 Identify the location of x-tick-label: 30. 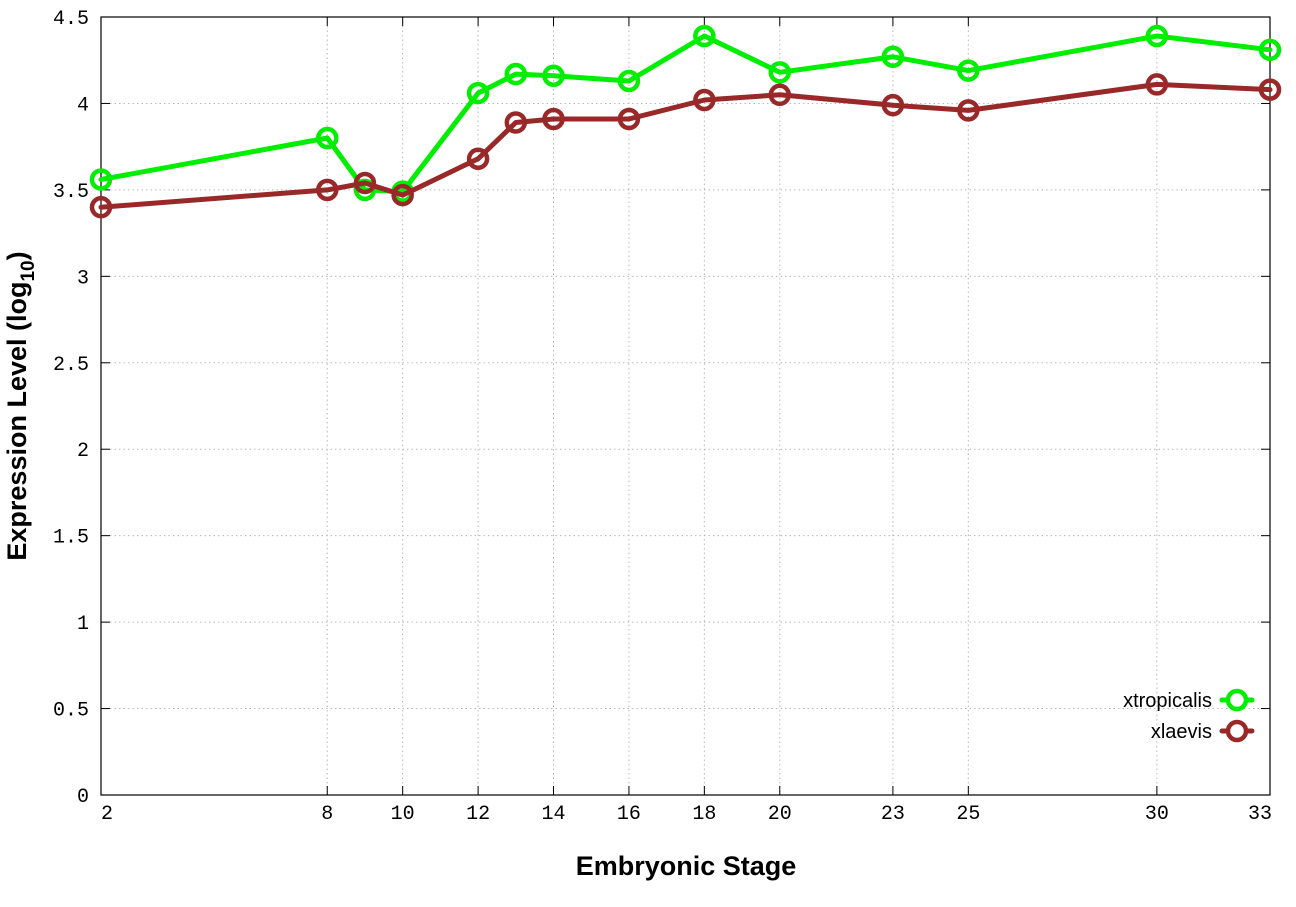
(1157, 814).